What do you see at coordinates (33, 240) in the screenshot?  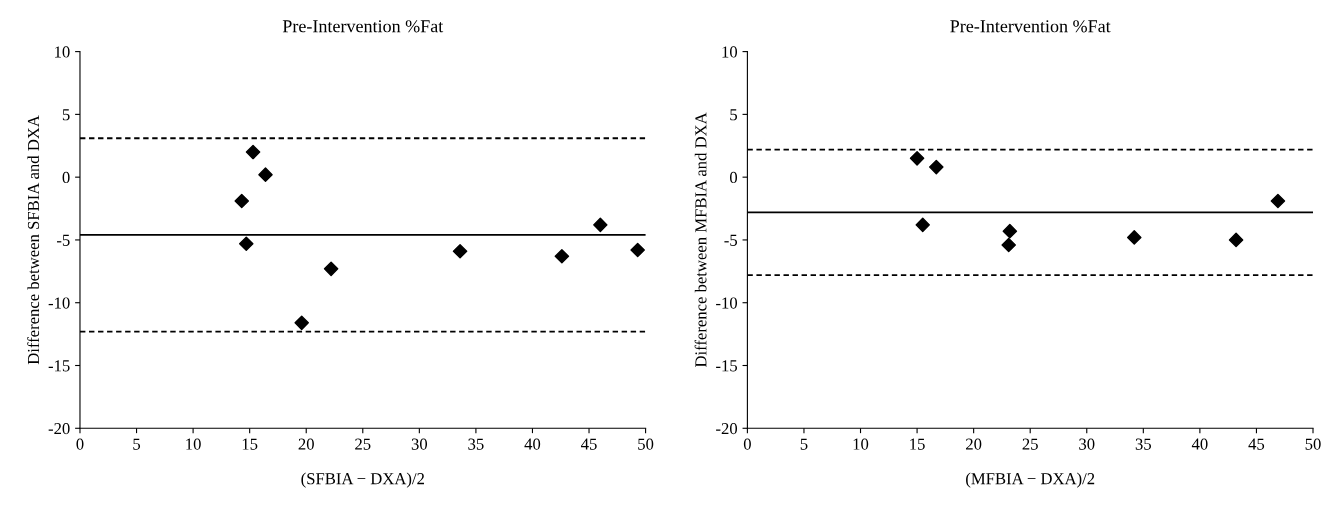 I see `y-axis-title: Difference between SFBIA and DXA` at bounding box center [33, 240].